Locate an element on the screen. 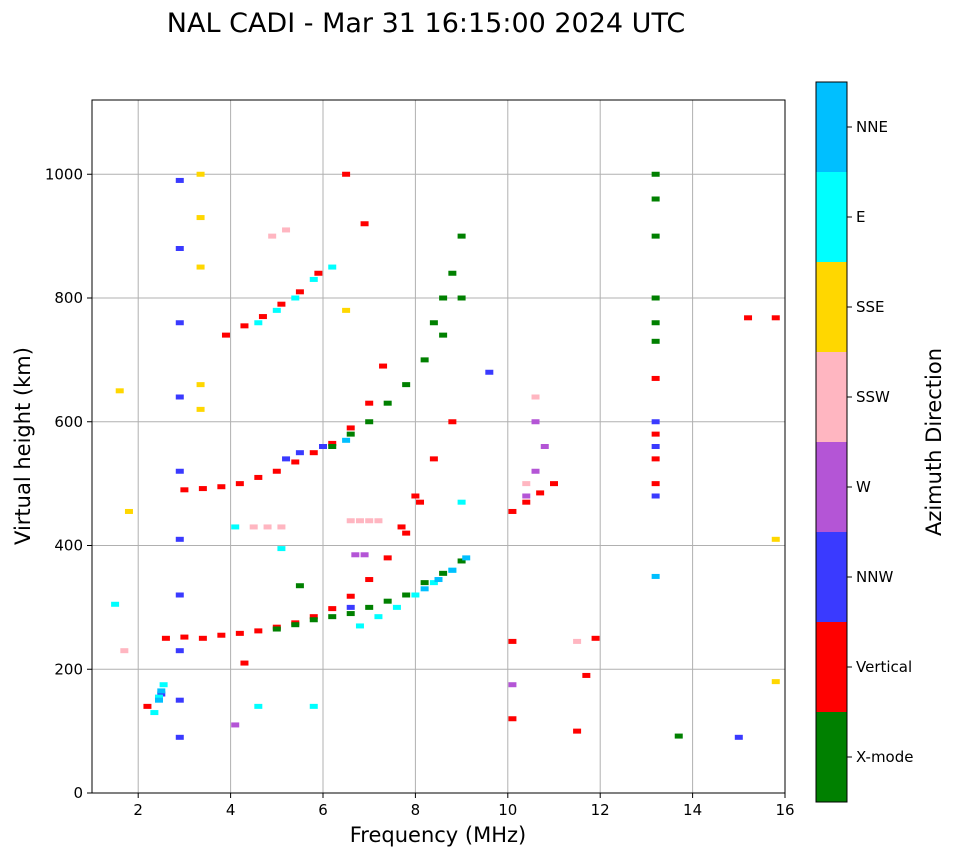  colorbar-tick-label: X-mode is located at coordinates (884, 757).